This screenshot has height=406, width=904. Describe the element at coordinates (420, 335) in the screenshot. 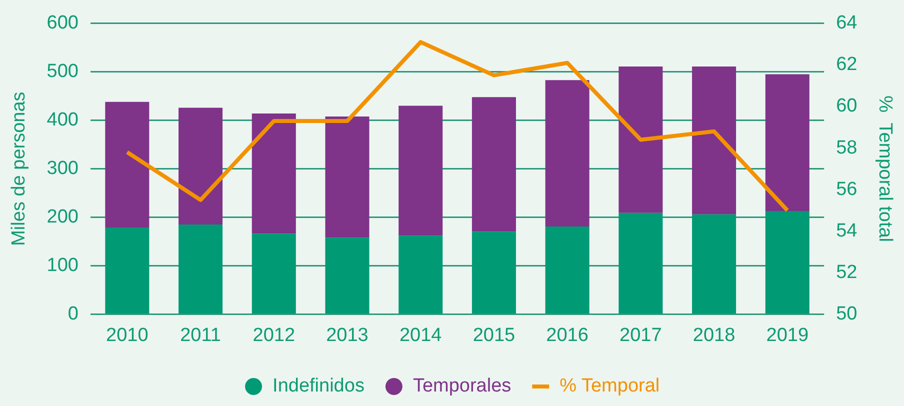

I see `x-tick-label: 2014` at that location.